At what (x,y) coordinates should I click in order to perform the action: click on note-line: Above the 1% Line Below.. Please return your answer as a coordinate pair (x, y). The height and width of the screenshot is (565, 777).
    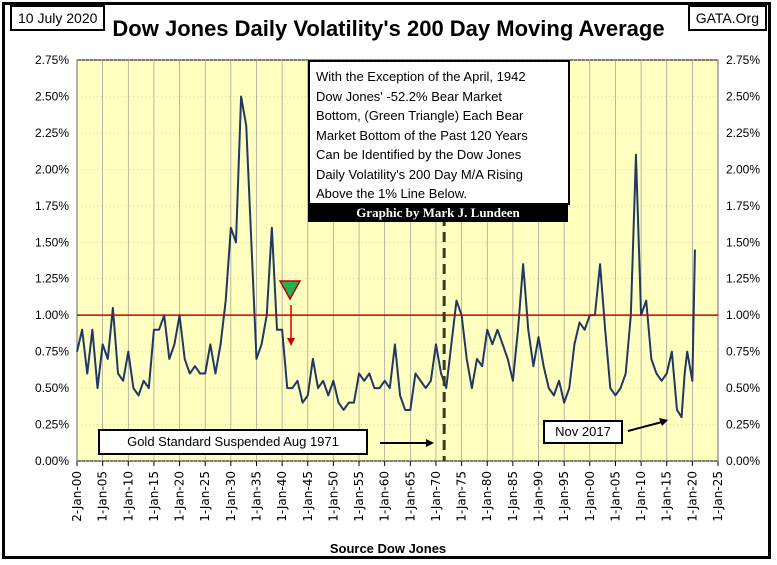
    Looking at the image, I should click on (392, 193).